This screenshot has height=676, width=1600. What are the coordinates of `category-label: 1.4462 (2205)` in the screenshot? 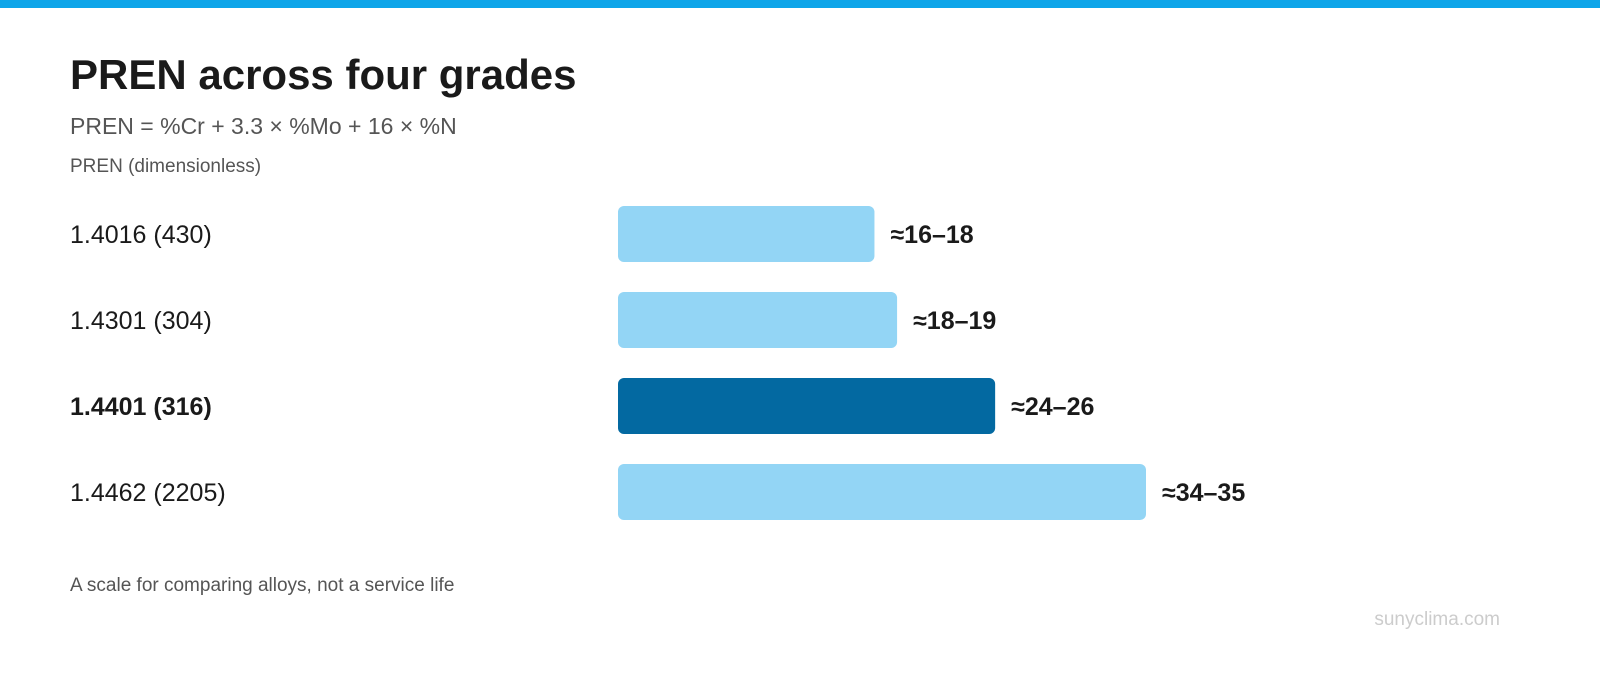 It's located at (148, 493).